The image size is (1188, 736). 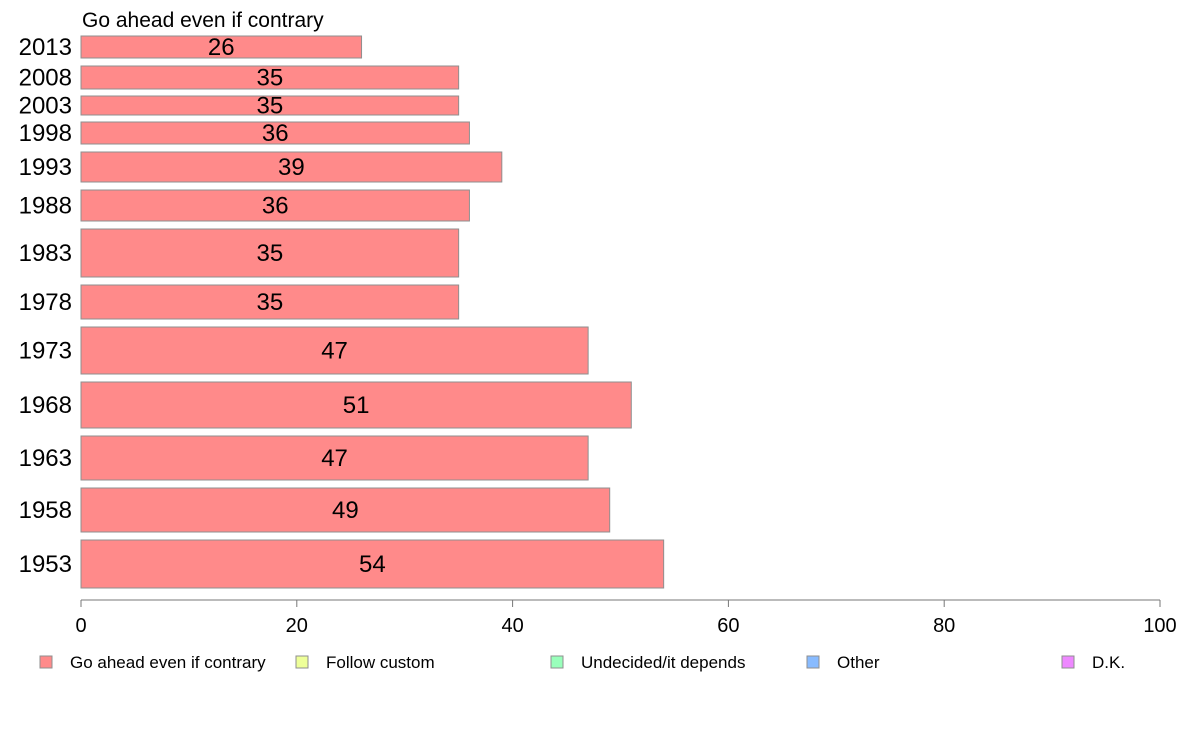 I want to click on category-label-1973: 1973, so click(x=45, y=351).